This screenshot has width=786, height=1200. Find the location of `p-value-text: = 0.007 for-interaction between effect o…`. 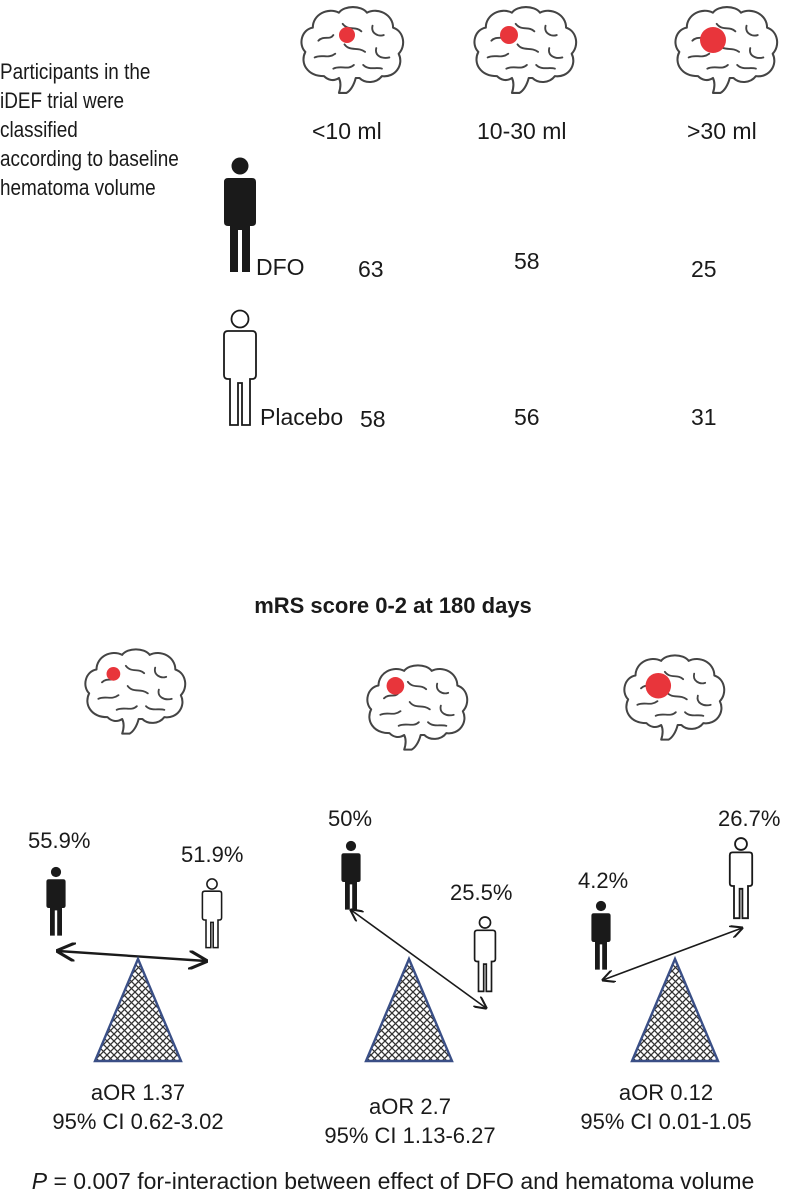

p-value-text: = 0.007 for-interaction between effect o… is located at coordinates (401, 1181).